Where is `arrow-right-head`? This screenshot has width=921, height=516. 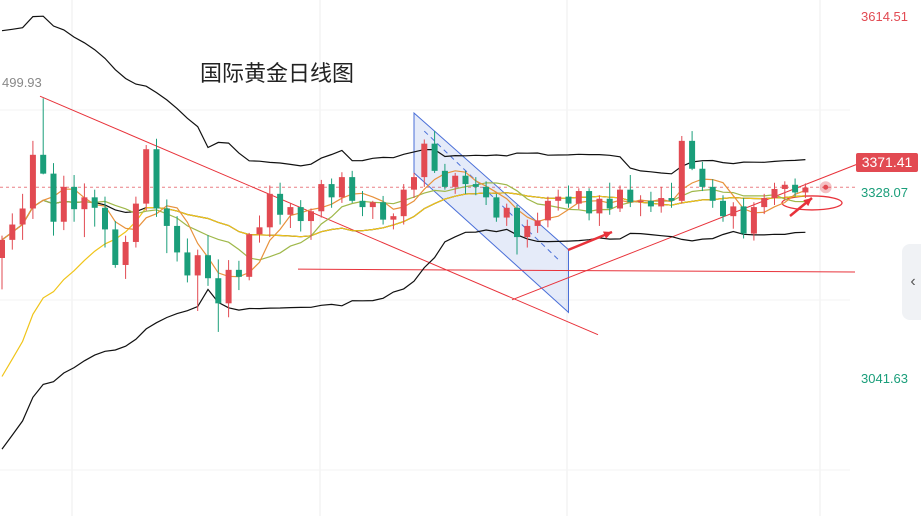 arrow-right-head is located at coordinates (807, 202).